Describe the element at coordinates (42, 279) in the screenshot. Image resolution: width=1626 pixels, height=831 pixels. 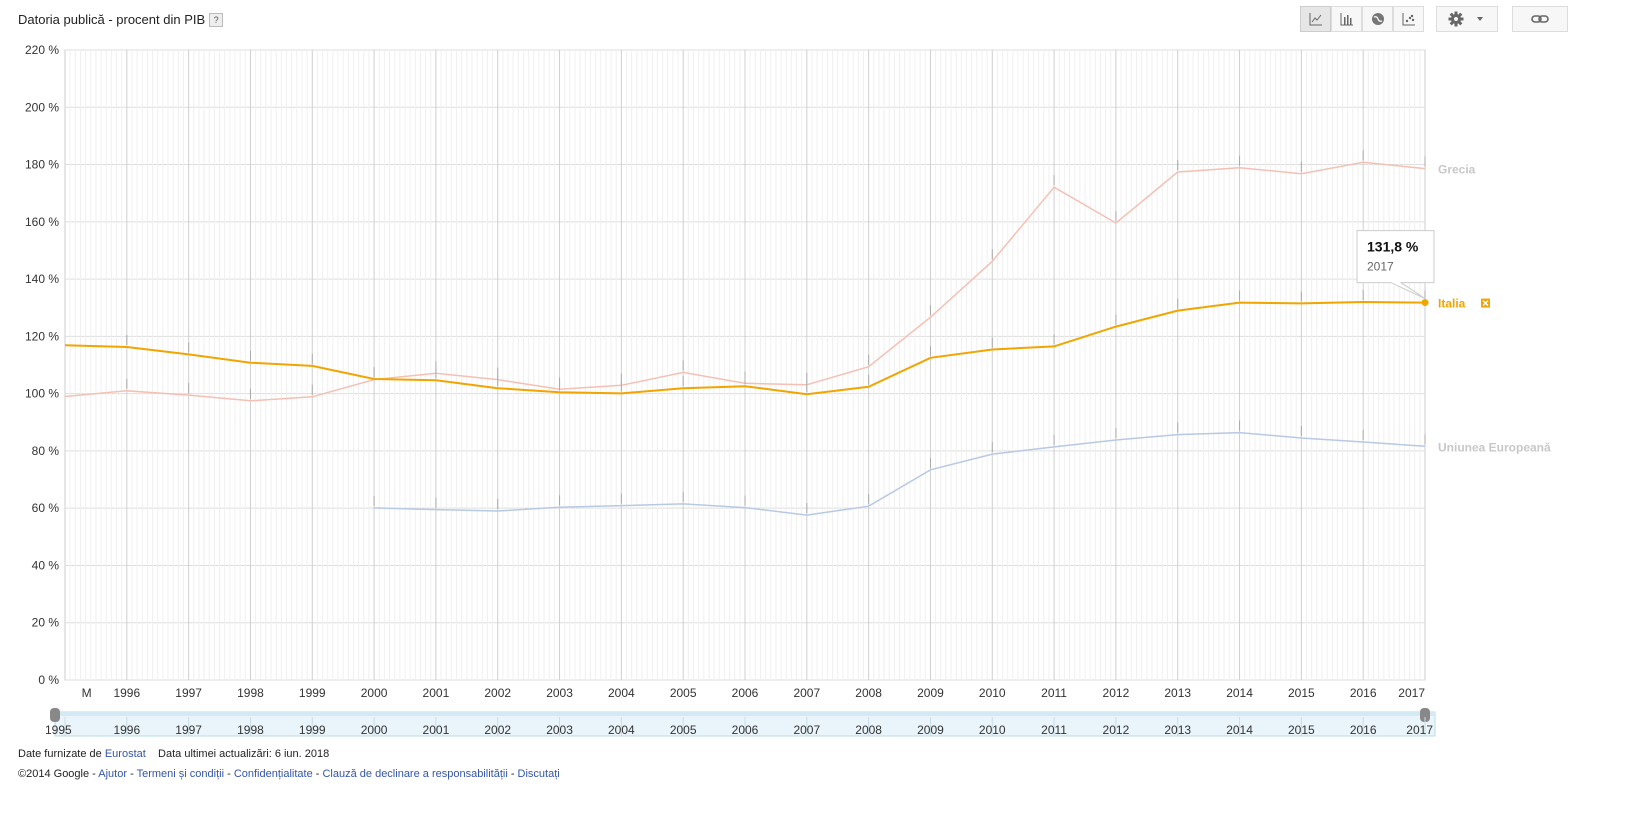
I see `y-tick-label: 140 %` at that location.